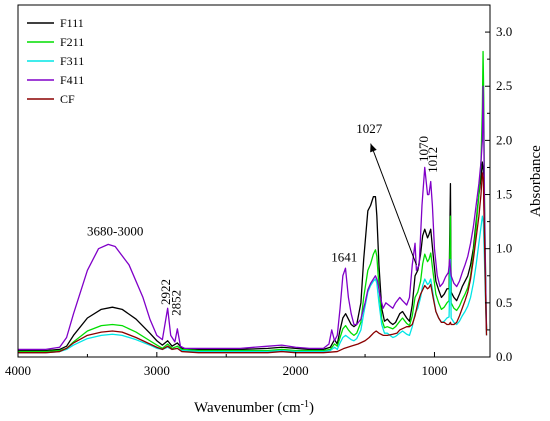 The image size is (550, 421). What do you see at coordinates (18, 370) in the screenshot?
I see `x-tick-label: 4000` at bounding box center [18, 370].